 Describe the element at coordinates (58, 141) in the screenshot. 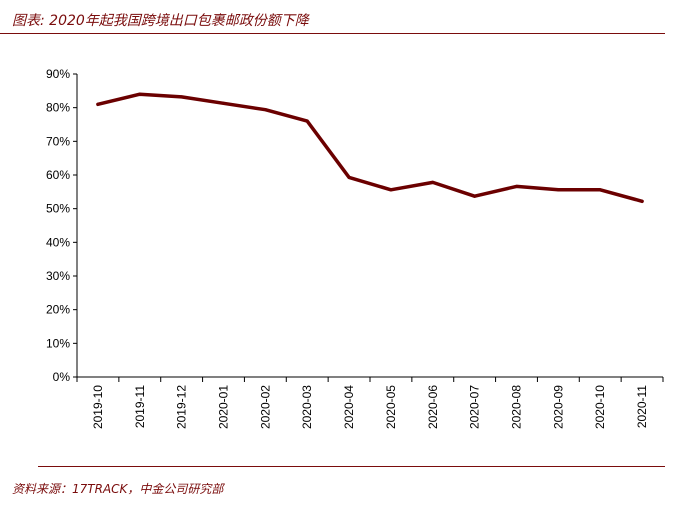

I see `y-tick-label: 70%` at that location.